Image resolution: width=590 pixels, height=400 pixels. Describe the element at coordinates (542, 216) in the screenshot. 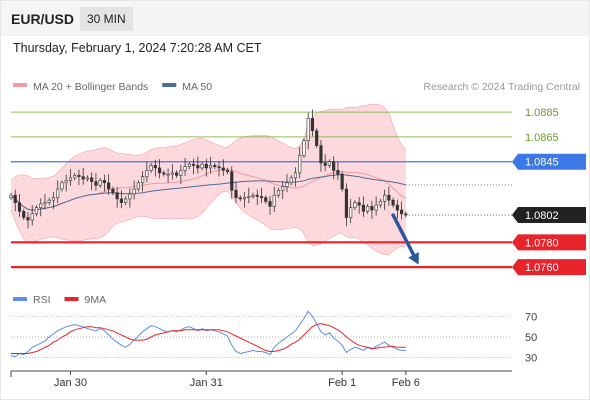

I see `current-price-label: 1.0802` at that location.